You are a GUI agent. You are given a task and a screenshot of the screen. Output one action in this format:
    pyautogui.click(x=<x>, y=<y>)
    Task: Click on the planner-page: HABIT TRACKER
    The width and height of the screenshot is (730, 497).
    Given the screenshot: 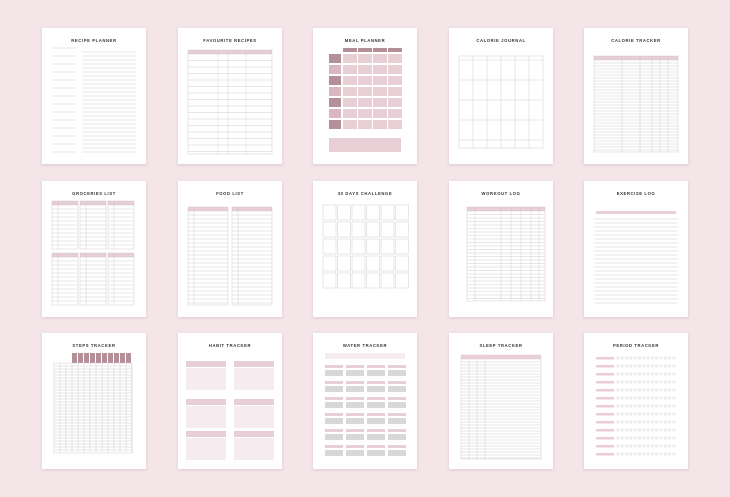 What is the action you would take?
    pyautogui.click(x=230, y=401)
    